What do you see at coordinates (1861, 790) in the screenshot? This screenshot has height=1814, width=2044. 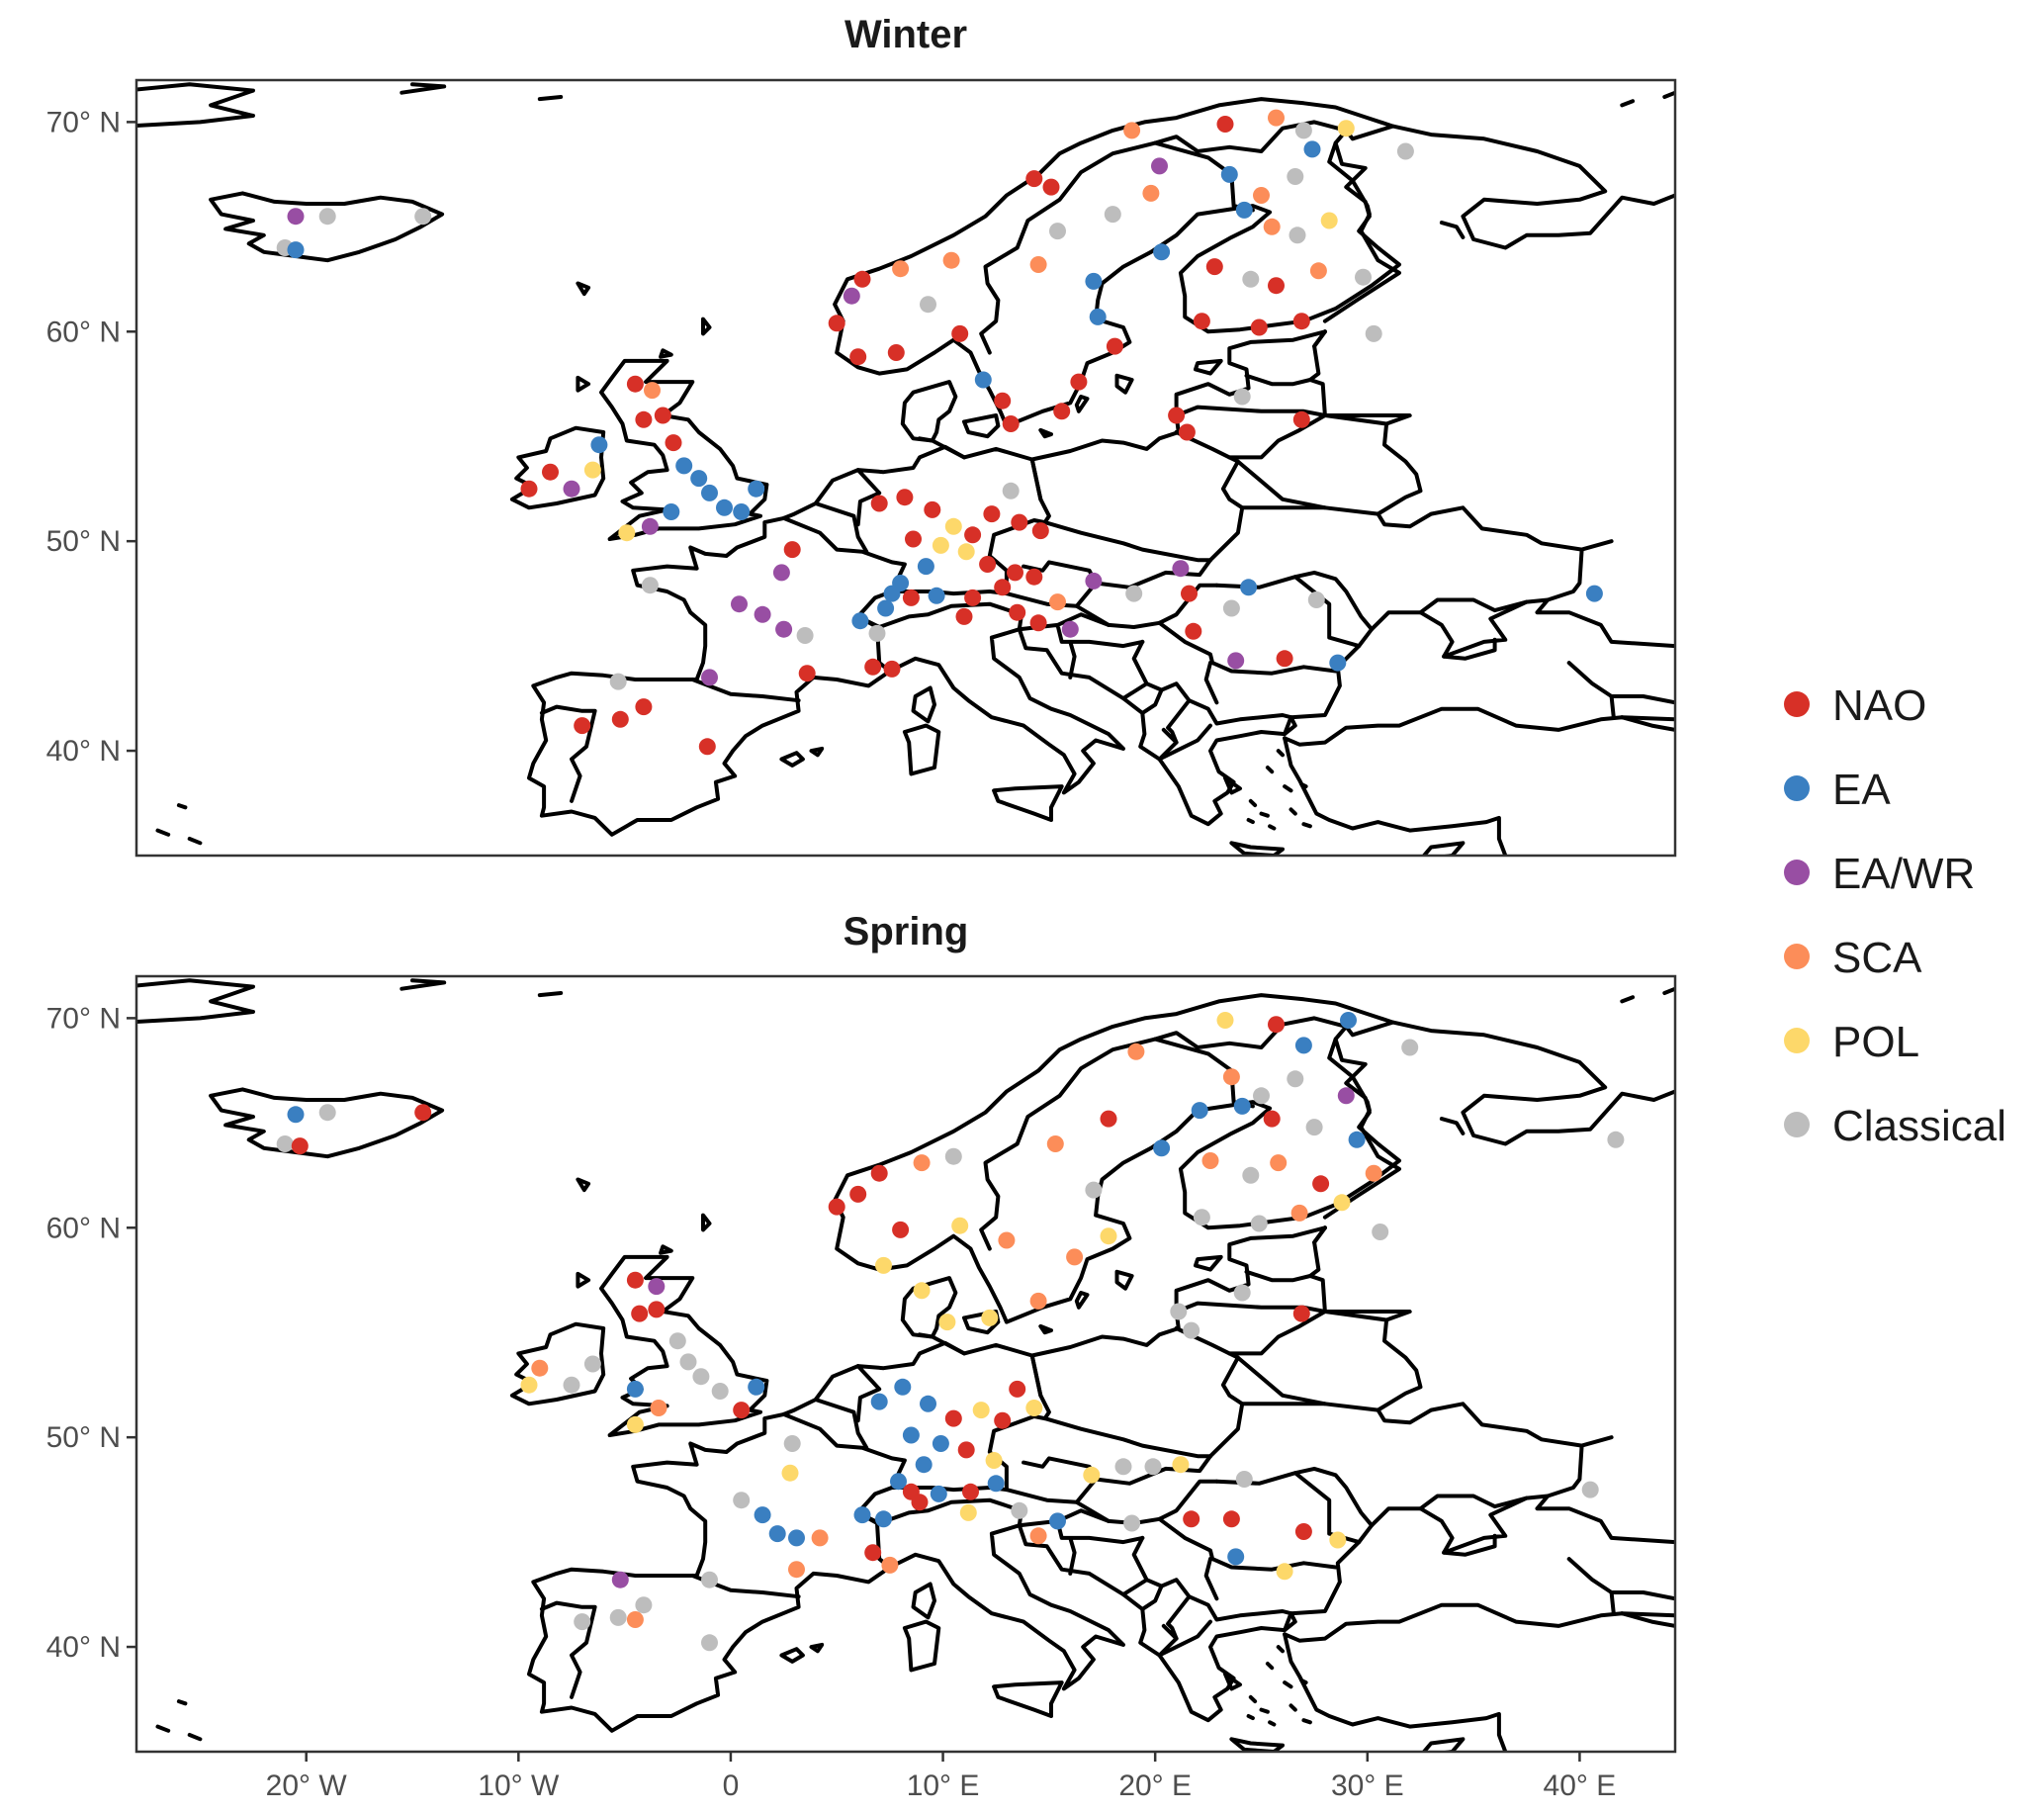 I see `legend-label: EA` at bounding box center [1861, 790].